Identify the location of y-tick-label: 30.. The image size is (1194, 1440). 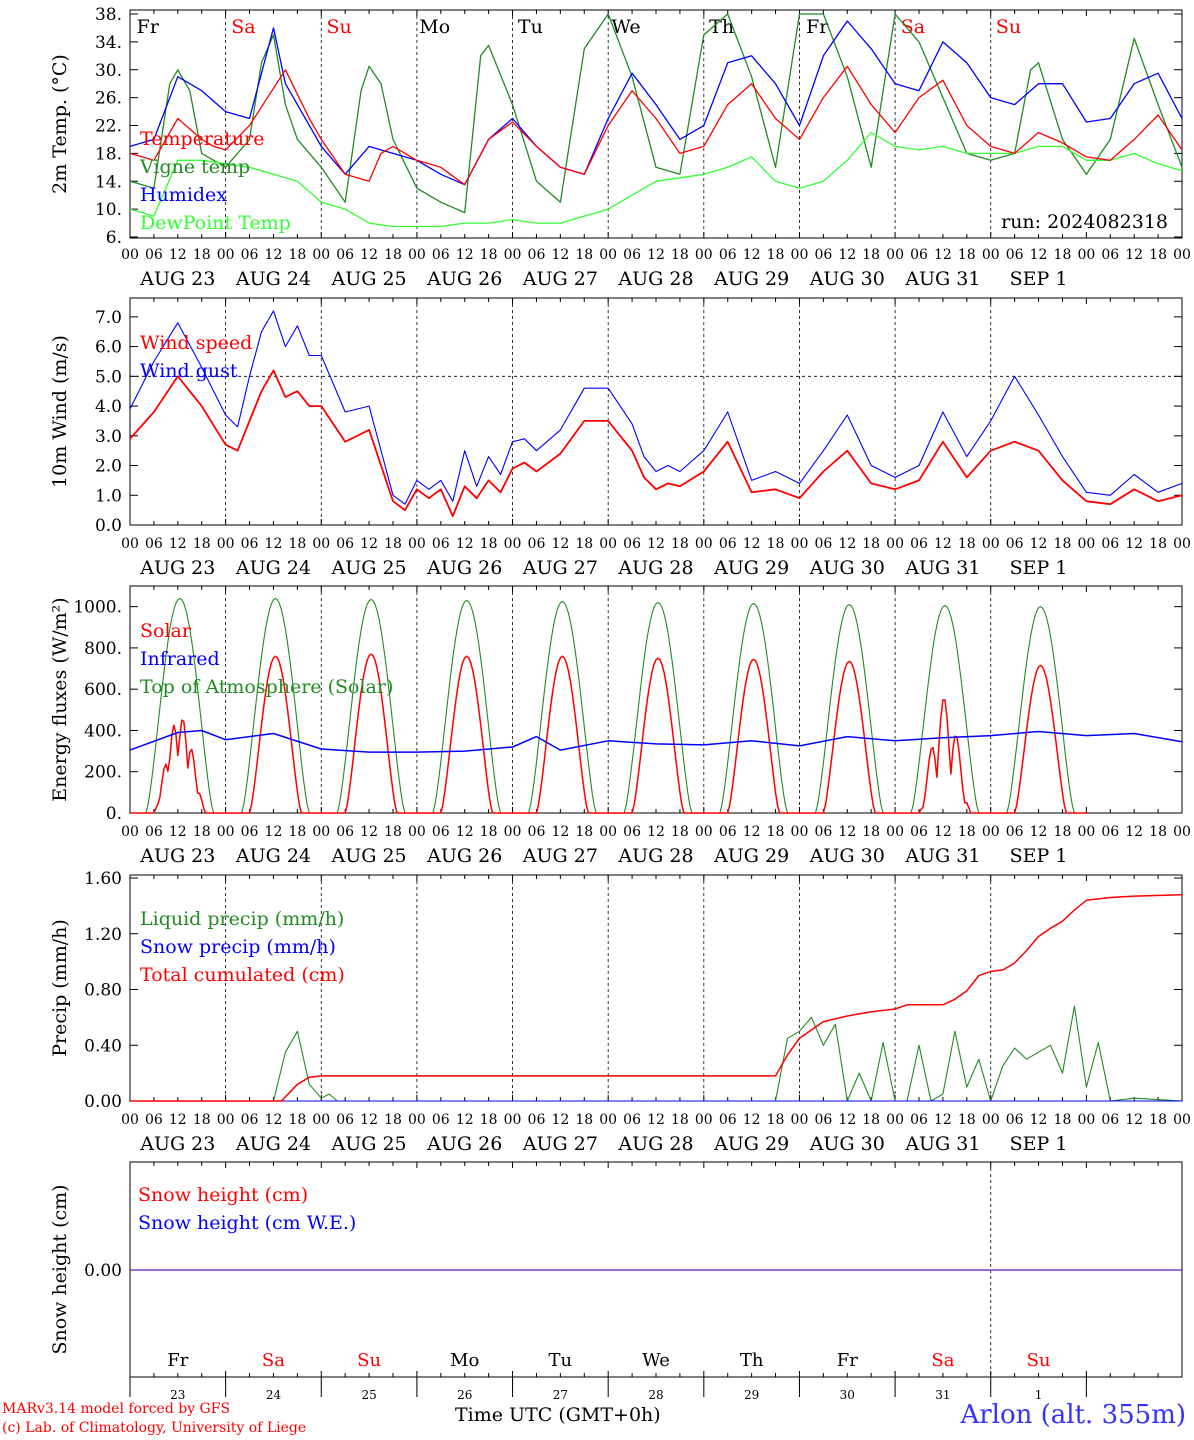
(108, 71).